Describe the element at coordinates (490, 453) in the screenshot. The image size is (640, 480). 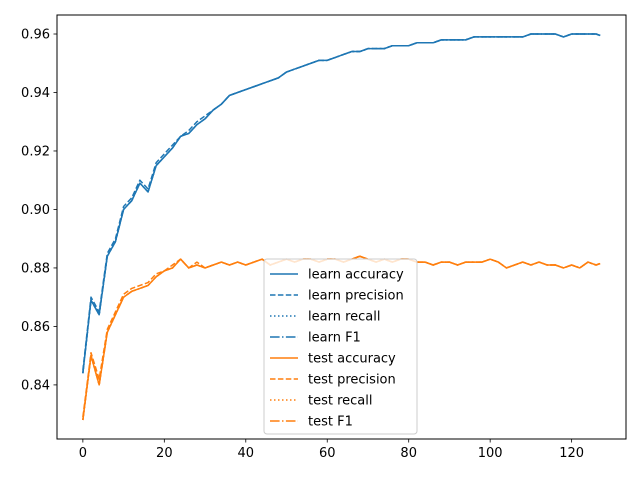
I see `x-tick-label: 100` at that location.